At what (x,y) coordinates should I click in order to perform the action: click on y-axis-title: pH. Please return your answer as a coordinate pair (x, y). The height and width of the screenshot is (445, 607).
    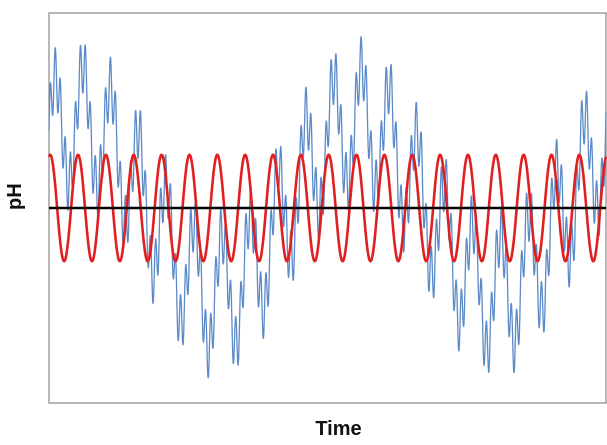
    Looking at the image, I should click on (15, 196).